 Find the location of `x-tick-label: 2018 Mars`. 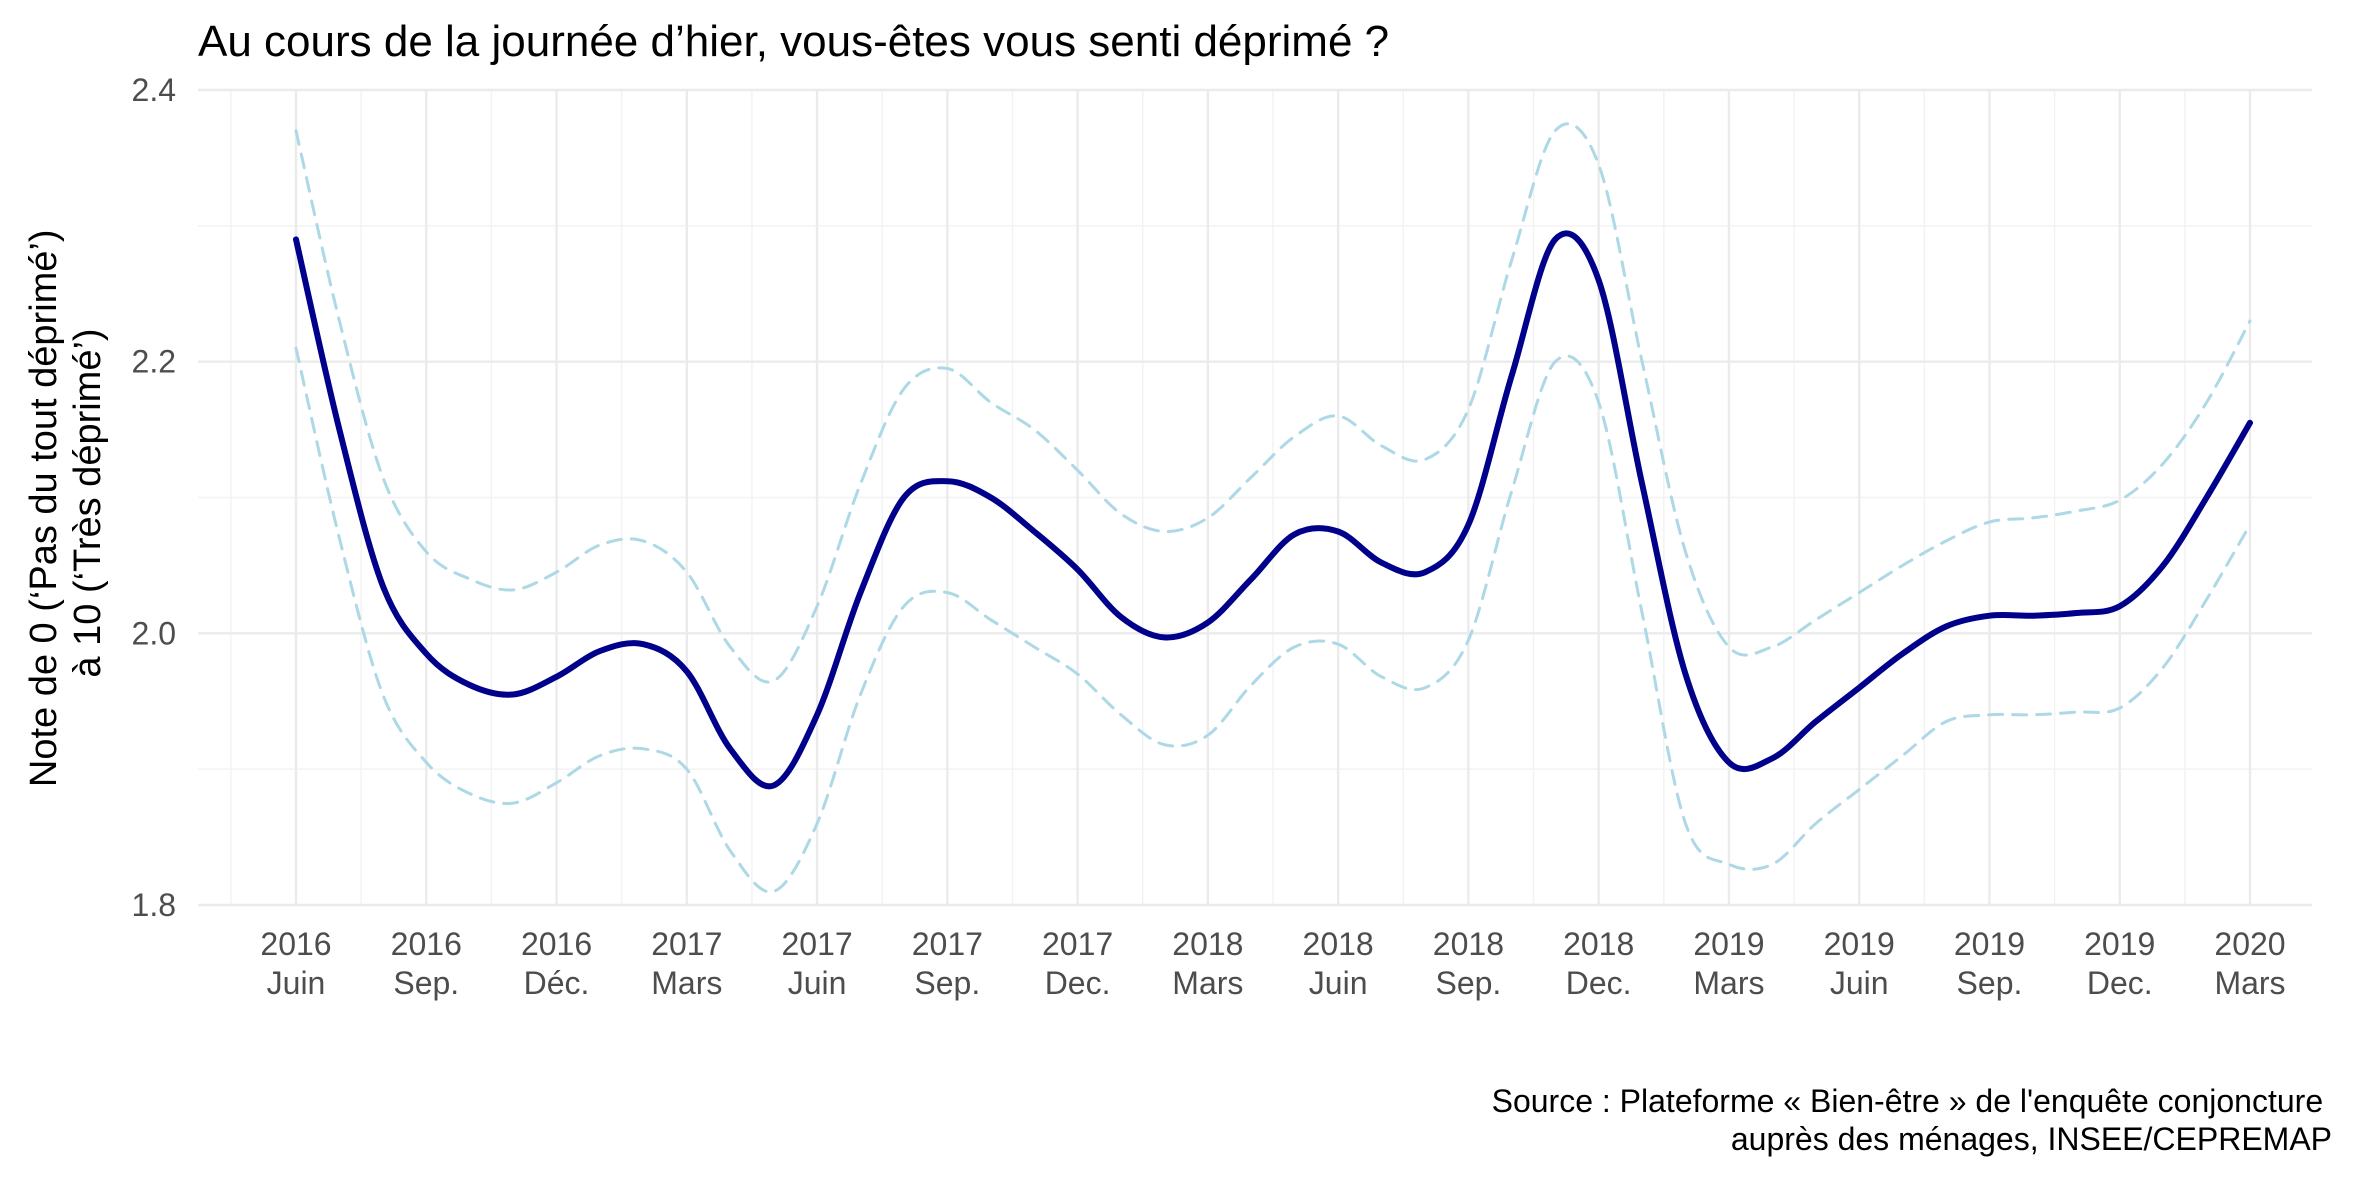

x-tick-label: 2018 Mars is located at coordinates (1207, 963).